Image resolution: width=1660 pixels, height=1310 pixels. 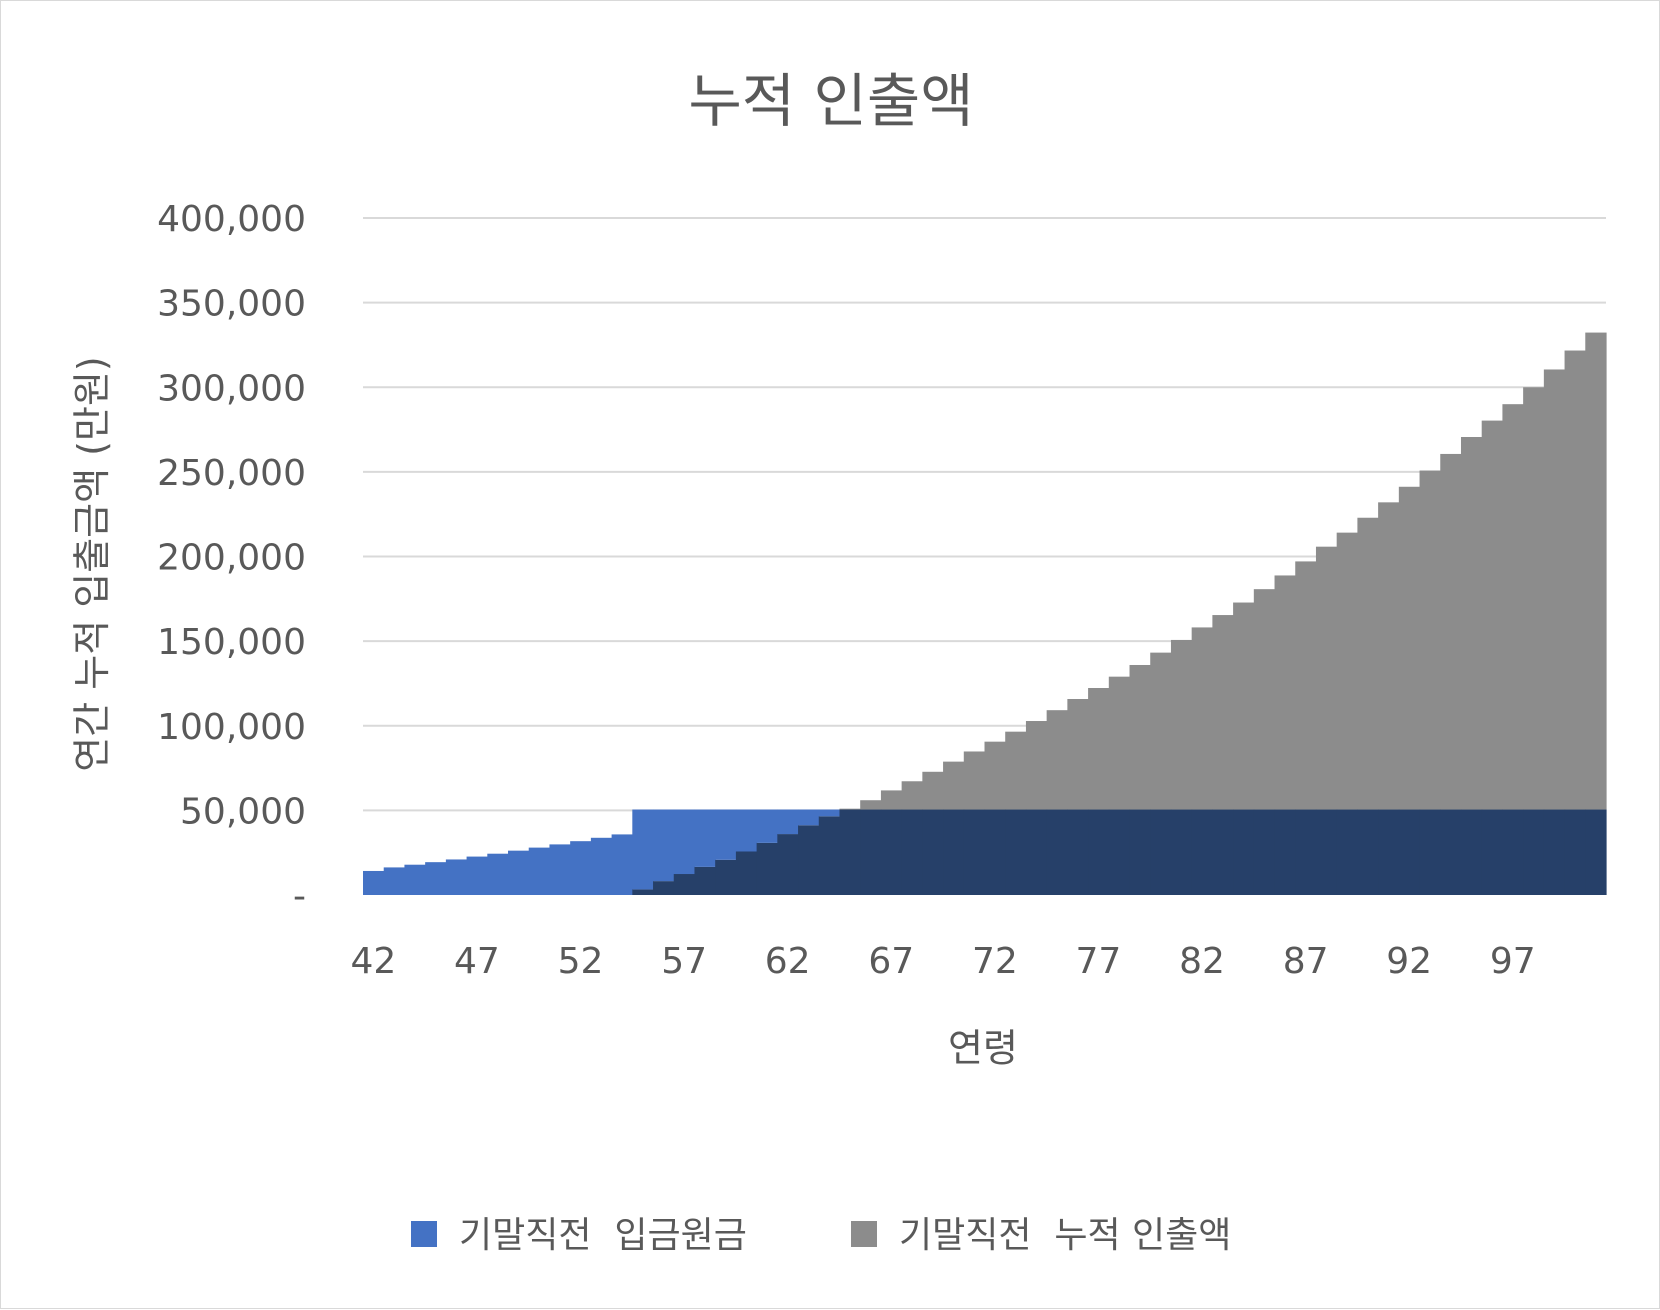 I want to click on x-axis-label: 연령, so click(x=983, y=1048).